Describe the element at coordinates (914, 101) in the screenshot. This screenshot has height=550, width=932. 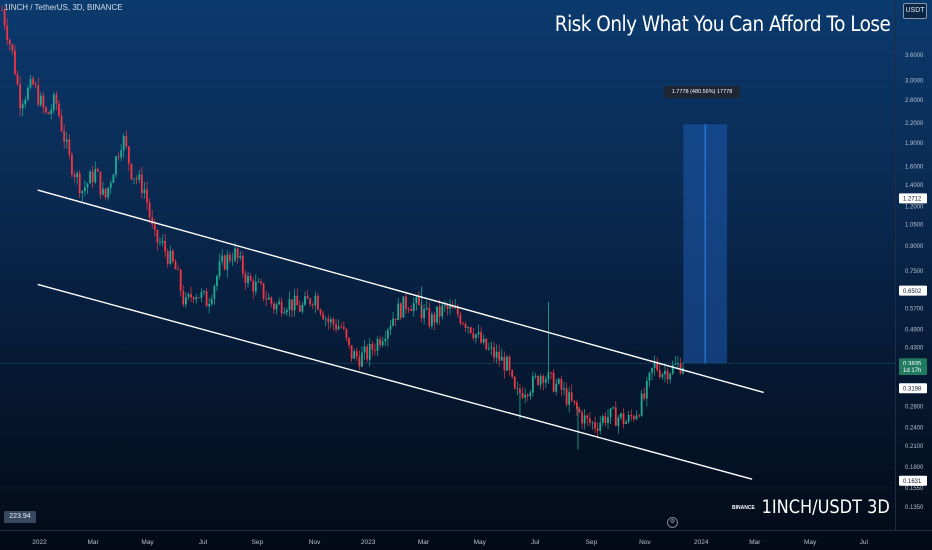
I see `price-tick-label: 2.6000` at that location.